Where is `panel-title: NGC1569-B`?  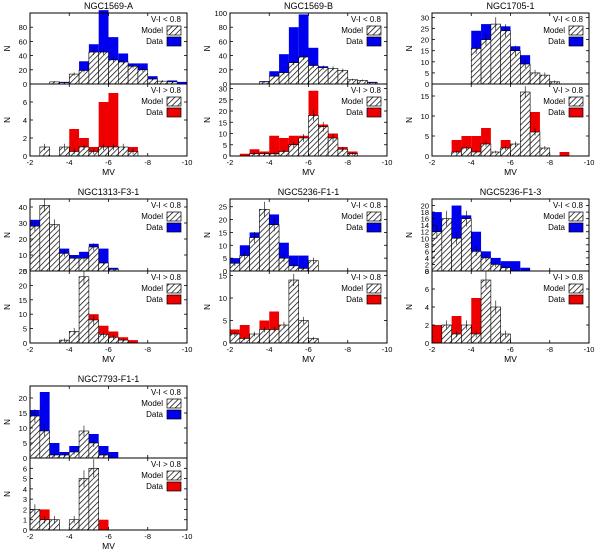
panel-title: NGC1569-B is located at coordinates (308, 6).